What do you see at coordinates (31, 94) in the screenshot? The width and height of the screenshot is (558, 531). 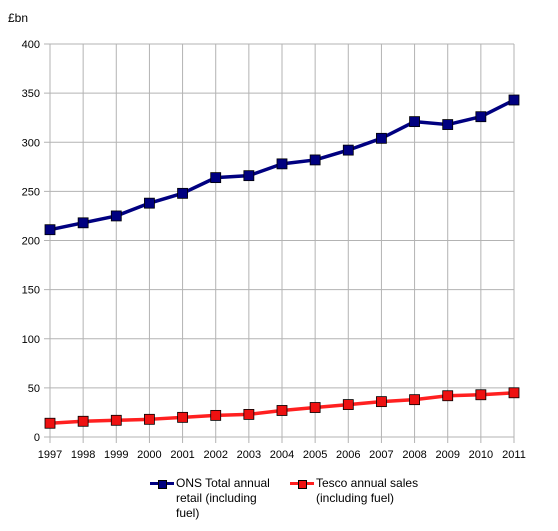 I see `y-tick-label: 350` at bounding box center [31, 94].